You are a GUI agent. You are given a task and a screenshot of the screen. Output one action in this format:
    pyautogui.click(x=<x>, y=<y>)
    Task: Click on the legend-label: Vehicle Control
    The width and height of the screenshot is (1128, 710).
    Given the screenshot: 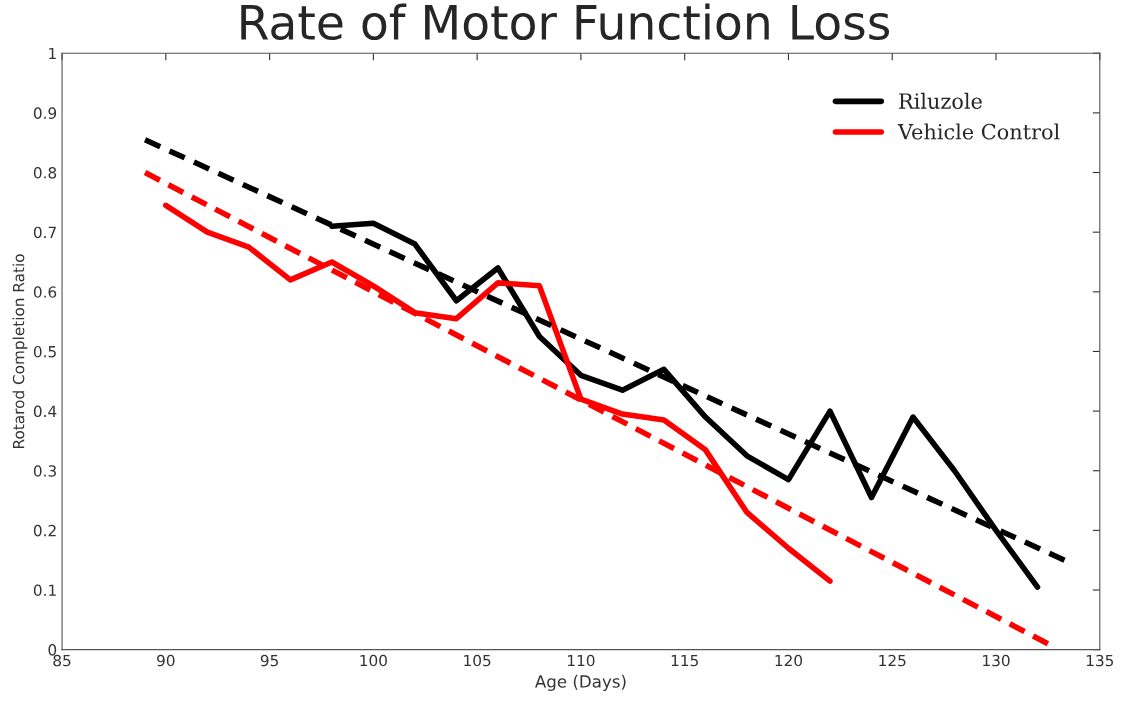 What is the action you would take?
    pyautogui.click(x=978, y=131)
    